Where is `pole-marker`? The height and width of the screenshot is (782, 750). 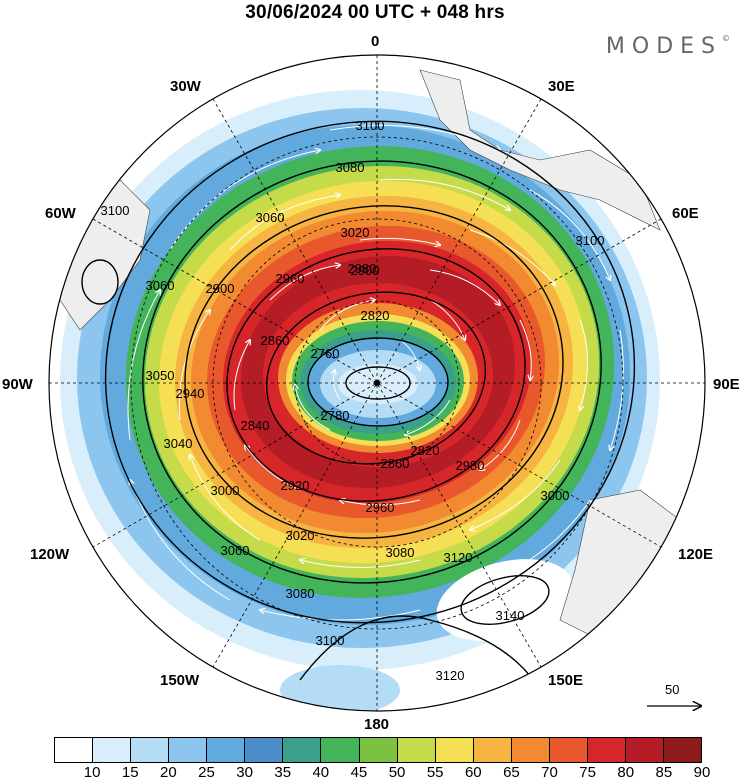 pole-marker is located at coordinates (377, 383).